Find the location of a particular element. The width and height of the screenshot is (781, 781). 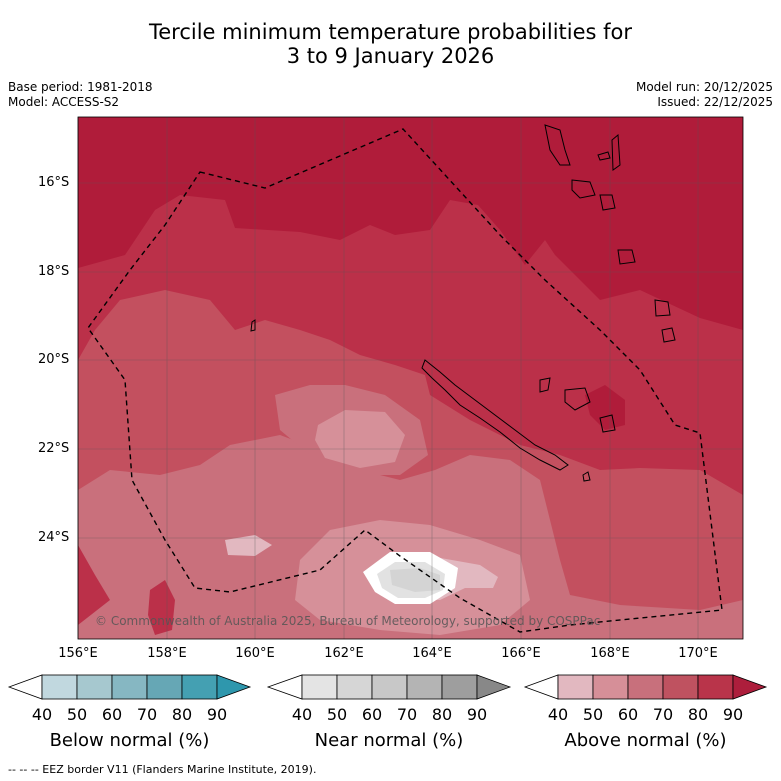

lat-label: 16°S is located at coordinates (54, 182).